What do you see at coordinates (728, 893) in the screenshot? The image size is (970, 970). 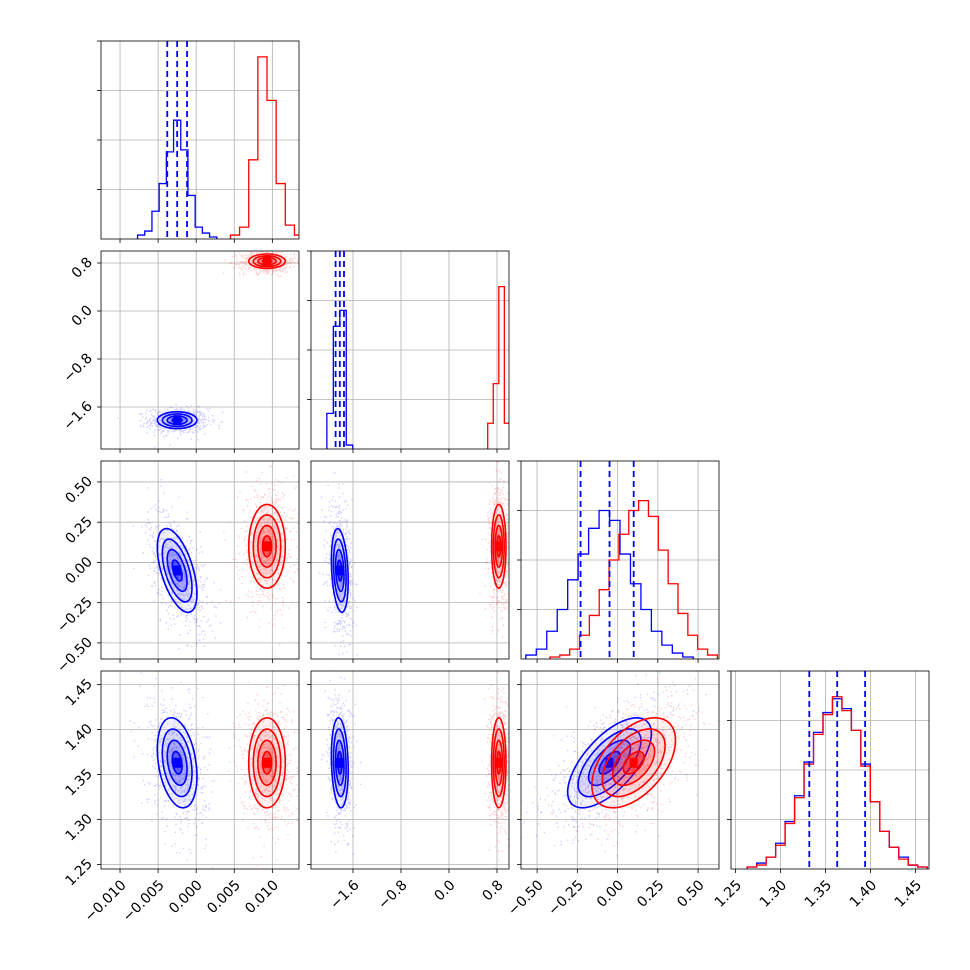 I see `x-tick-label: 1.25` at bounding box center [728, 893].